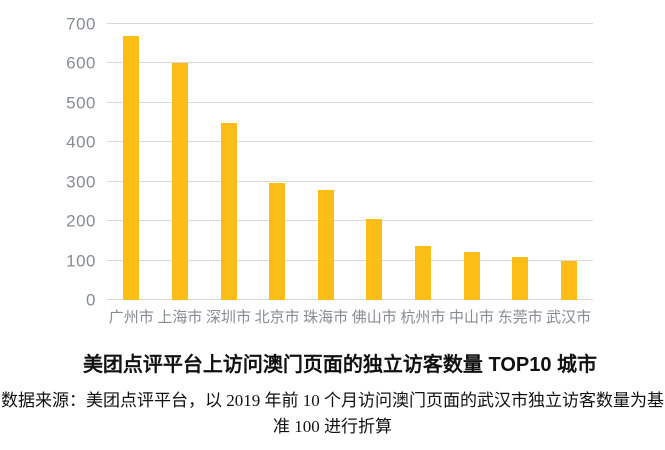 The height and width of the screenshot is (450, 665). Describe the element at coordinates (81, 24) in the screenshot. I see `y-tick-label-700: 700` at that location.